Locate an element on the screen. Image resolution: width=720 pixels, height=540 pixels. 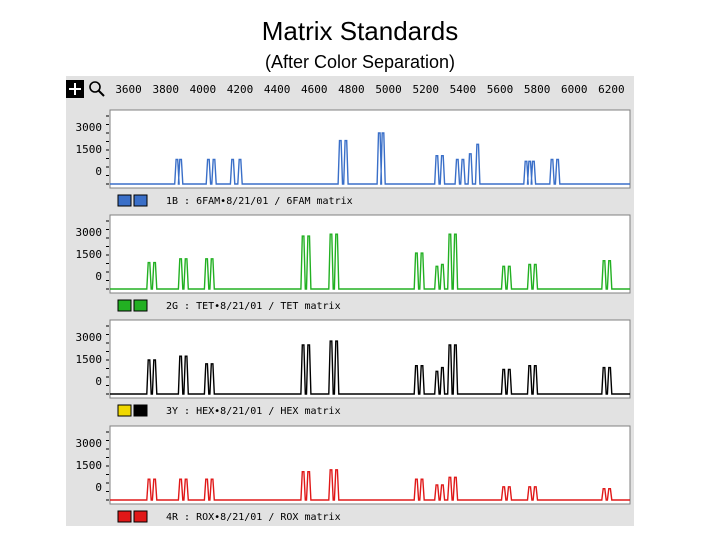
zoom-icon is located at coordinates (97, 89).